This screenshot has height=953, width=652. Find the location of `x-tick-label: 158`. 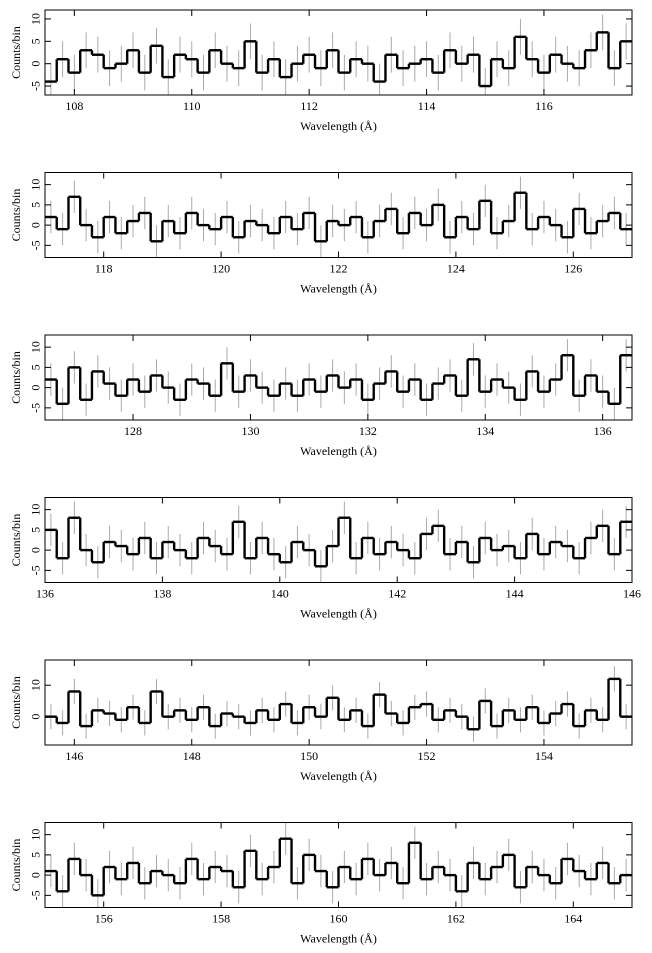

x-tick-label: 158 is located at coordinates (221, 918).